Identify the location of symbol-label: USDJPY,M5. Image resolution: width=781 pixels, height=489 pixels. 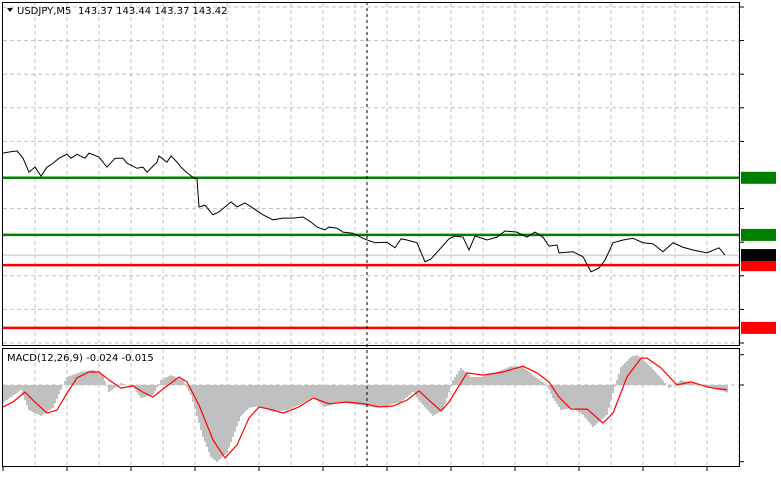
(44, 11).